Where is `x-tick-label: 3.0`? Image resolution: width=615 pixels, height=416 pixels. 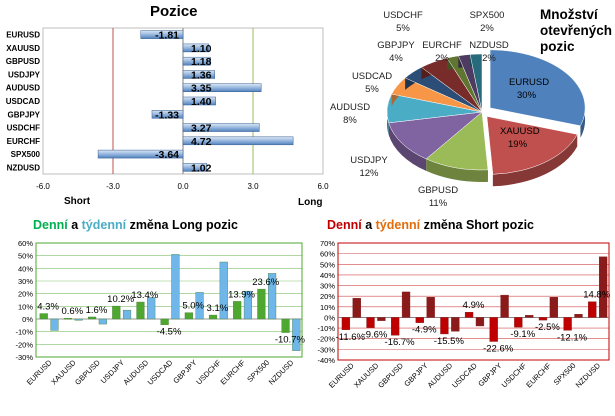
x-tick-label: 3.0 is located at coordinates (253, 186).